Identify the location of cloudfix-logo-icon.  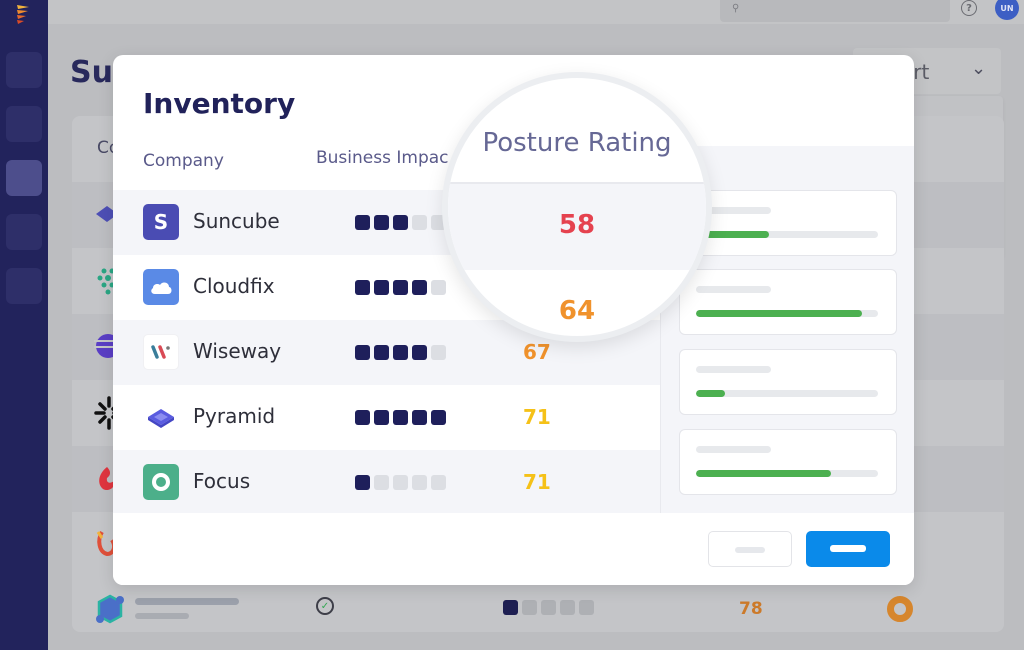
(161, 287).